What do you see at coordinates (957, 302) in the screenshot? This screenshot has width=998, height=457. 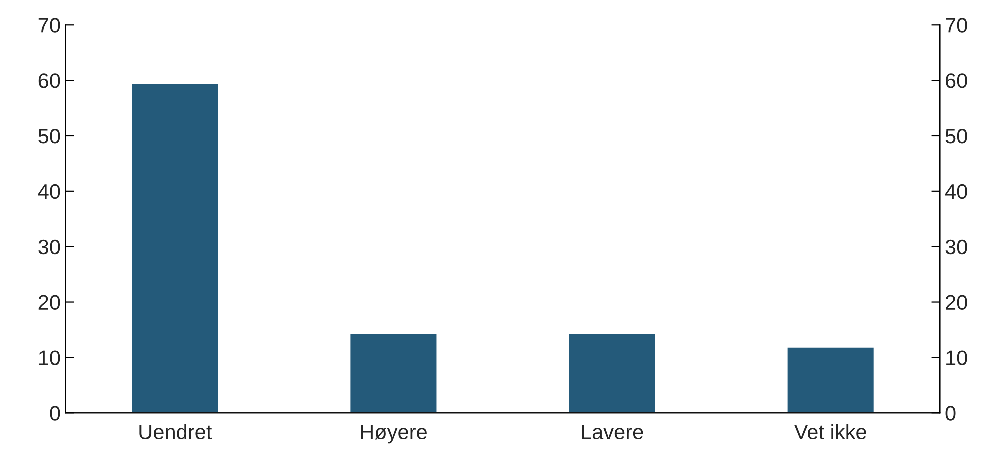 I see `y2-tick-label: 20` at bounding box center [957, 302].